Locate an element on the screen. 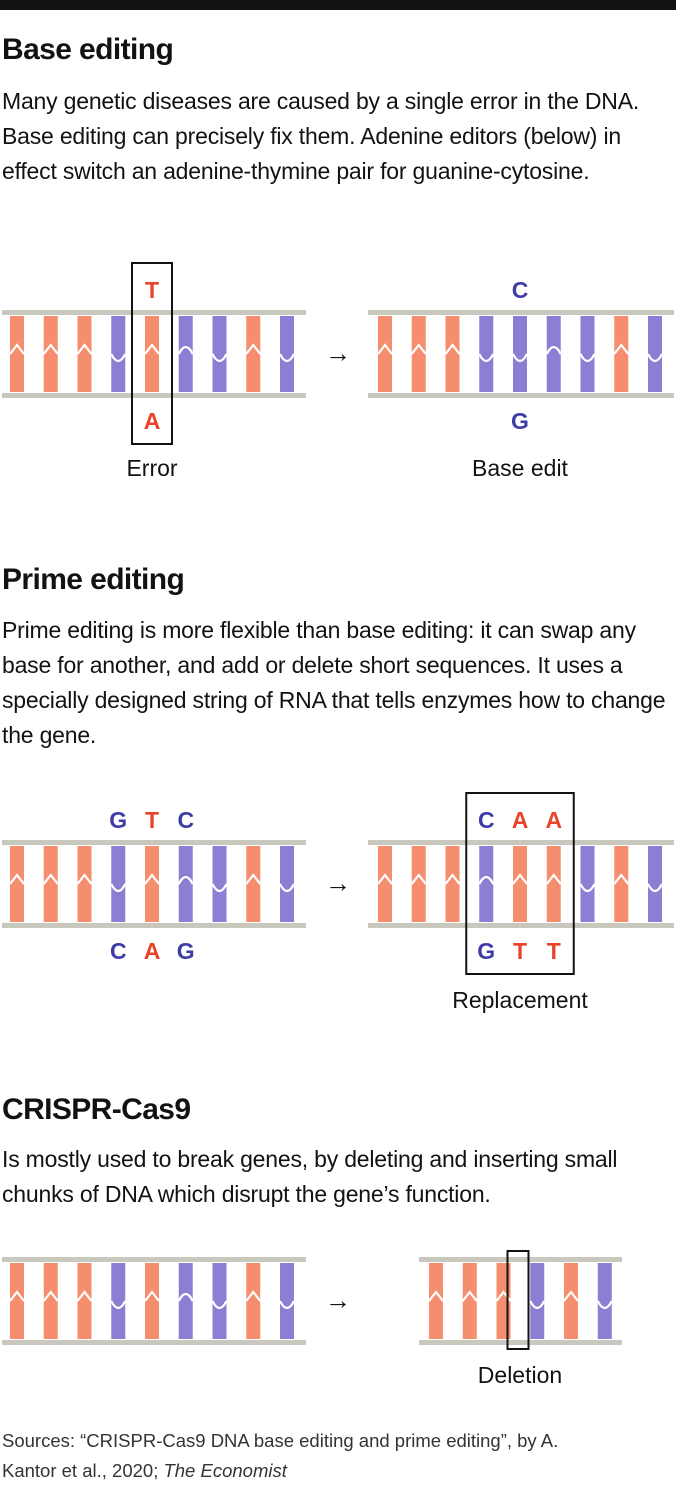  crispr-deleted-strand: Deletion is located at coordinates (520, 1319).